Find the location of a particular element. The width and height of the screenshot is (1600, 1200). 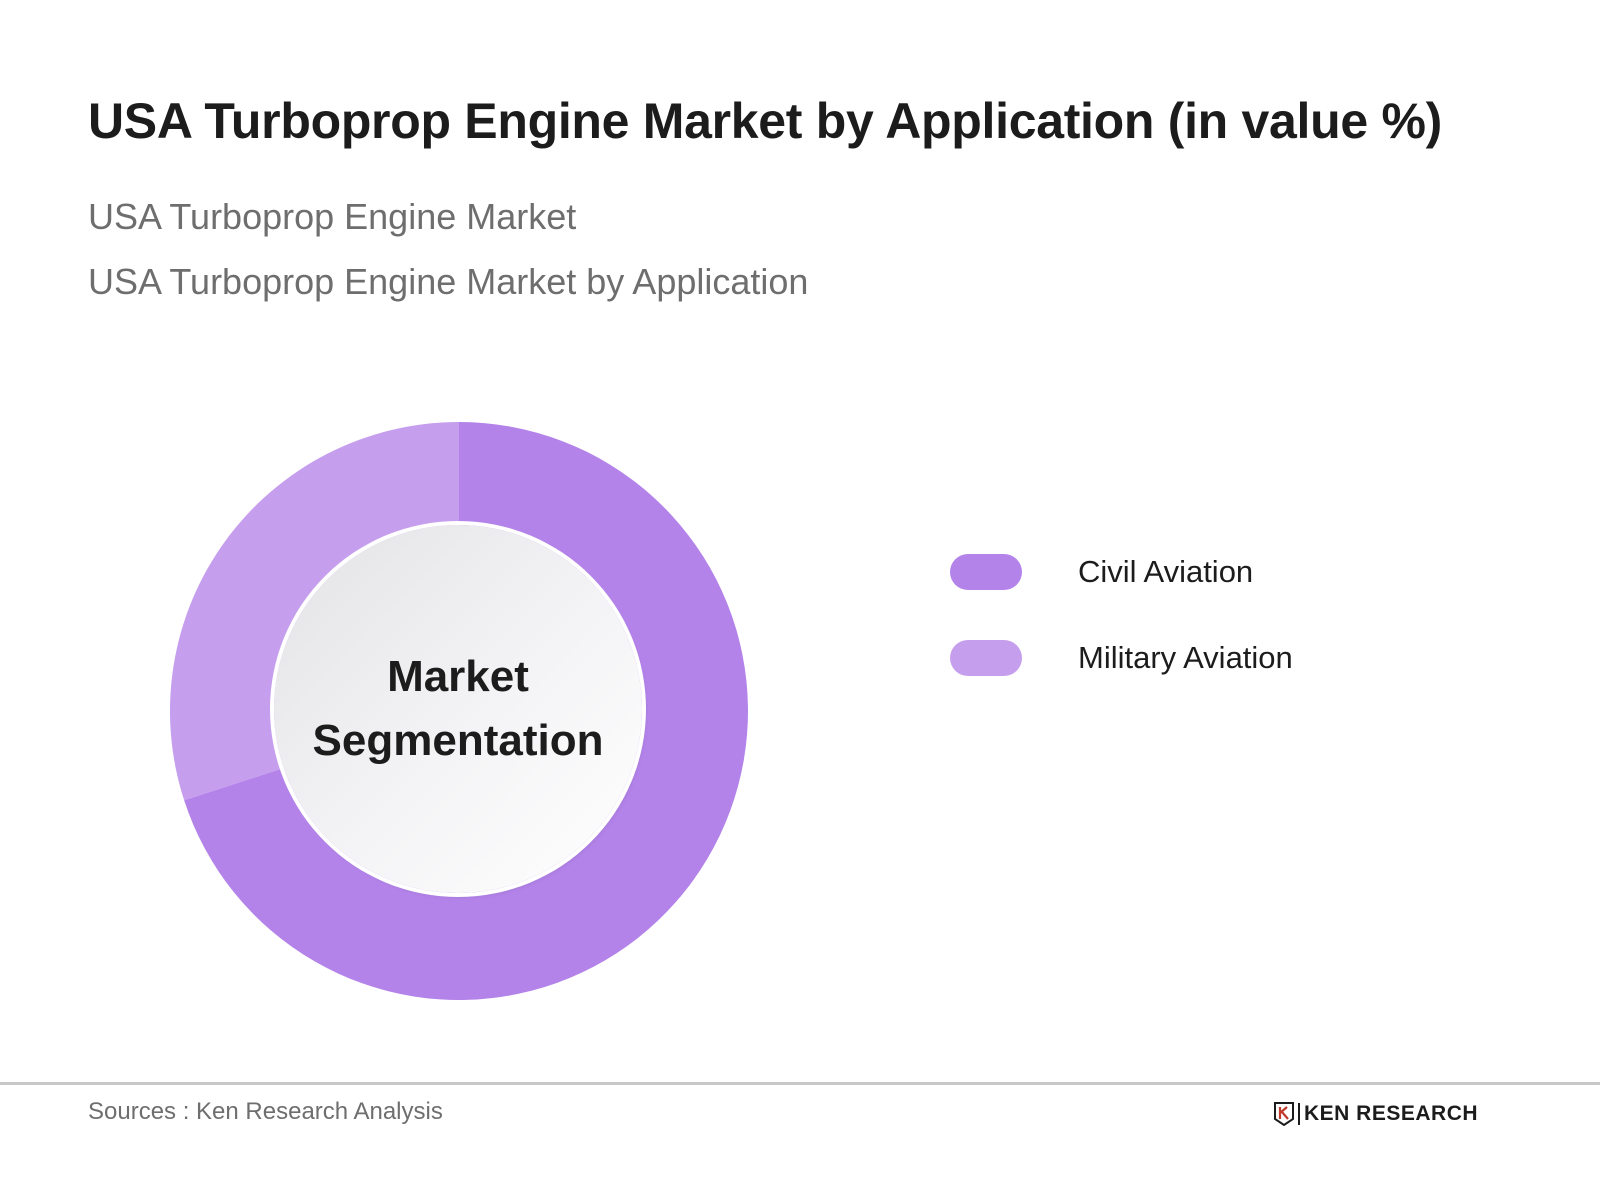

source-note: Sources : Ken Research Analysis is located at coordinates (265, 1111).